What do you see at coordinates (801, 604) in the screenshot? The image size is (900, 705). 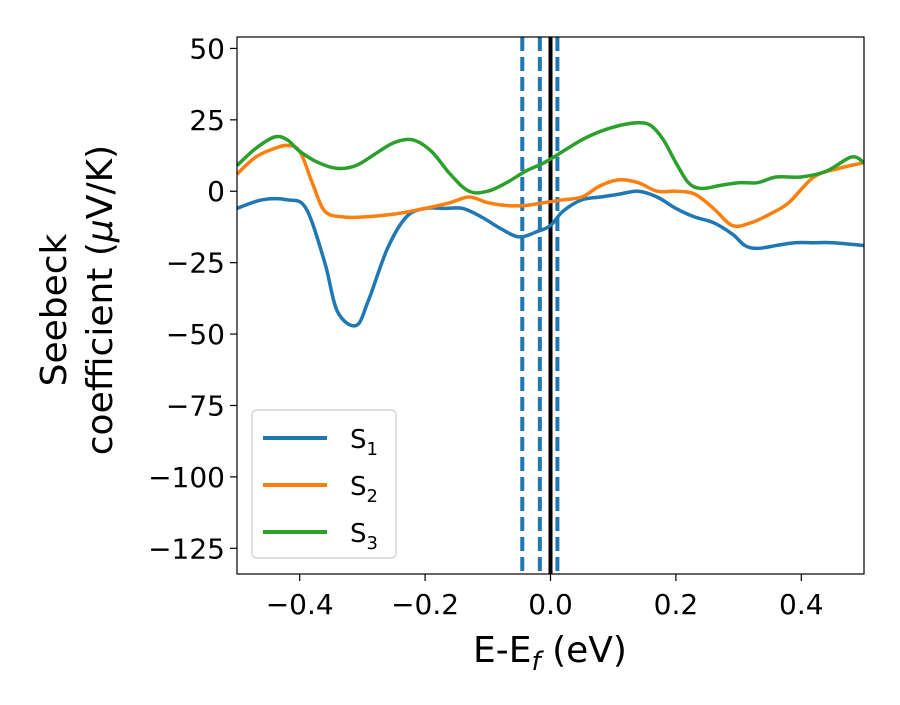 I see `x-tick-label: 0.4` at bounding box center [801, 604].